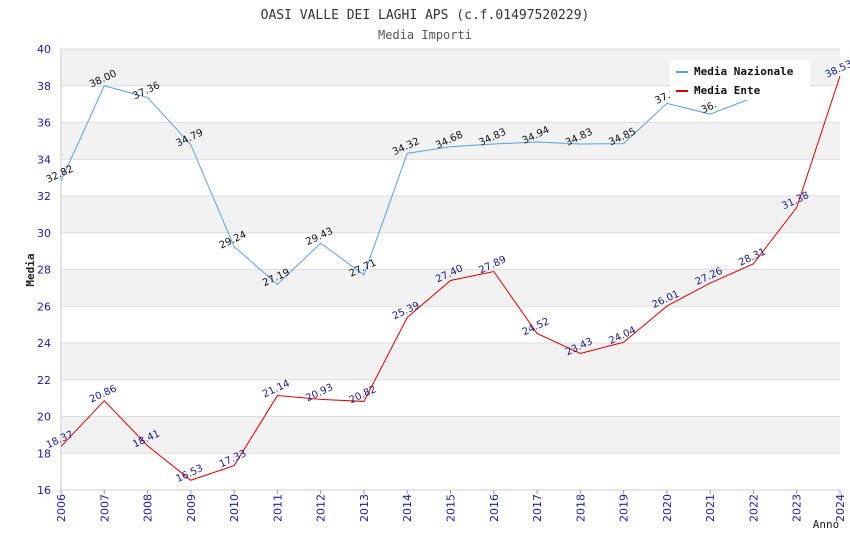 This screenshot has height=550, width=850. What do you see at coordinates (580, 508) in the screenshot?
I see `x-tick-label: 2018` at bounding box center [580, 508].